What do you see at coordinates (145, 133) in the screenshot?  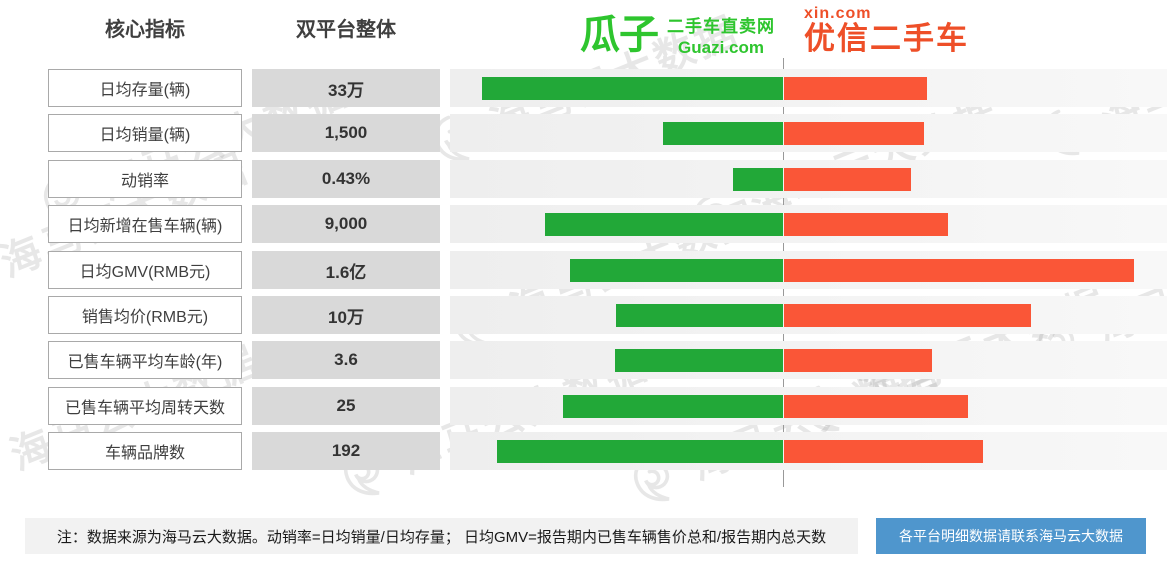 I see `metric-label-box: 日均销量(辆)` at bounding box center [145, 133].